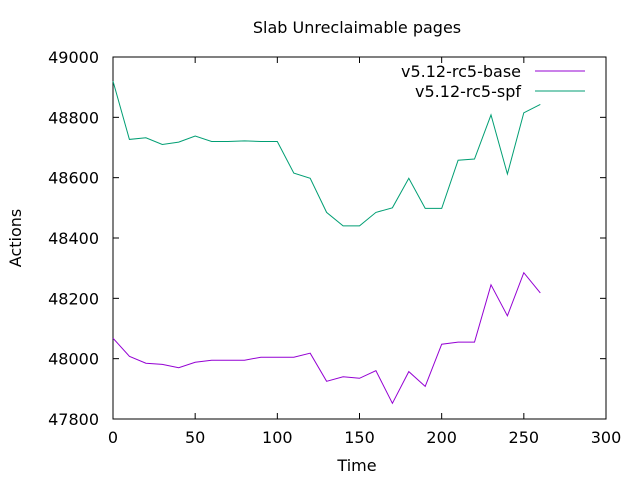 This screenshot has height=480, width=640. Describe the element at coordinates (73, 419) in the screenshot. I see `y-tick-label: 47800` at that location.